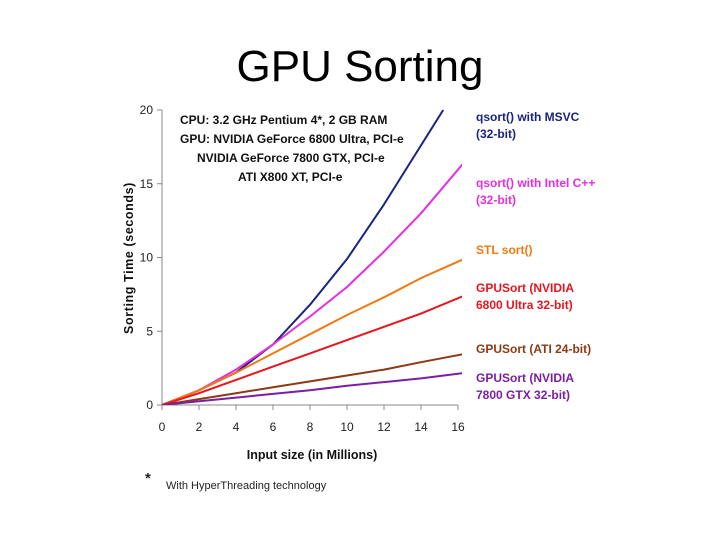 The height and width of the screenshot is (540, 720). Describe the element at coordinates (360, 66) in the screenshot. I see `slide-title: GPU Sorting` at that location.